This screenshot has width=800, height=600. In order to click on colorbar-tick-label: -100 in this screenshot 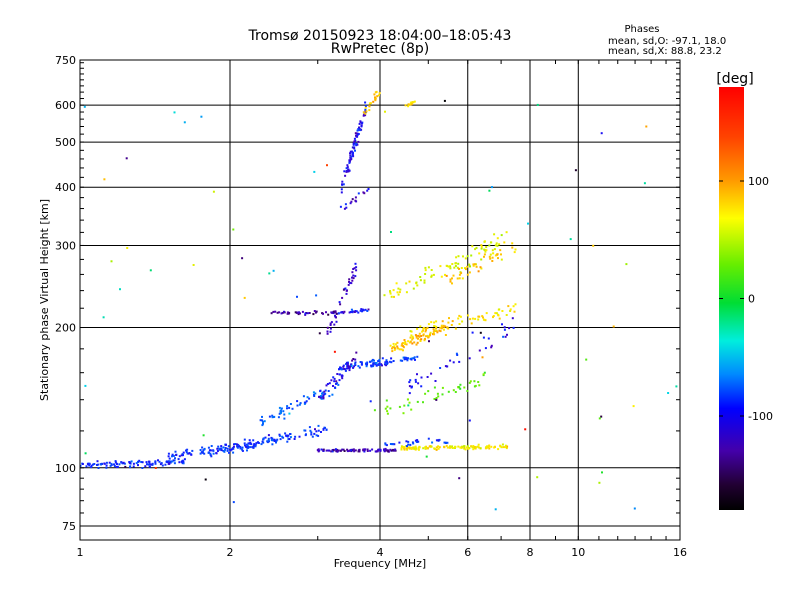, I will do `click(760, 416)`.